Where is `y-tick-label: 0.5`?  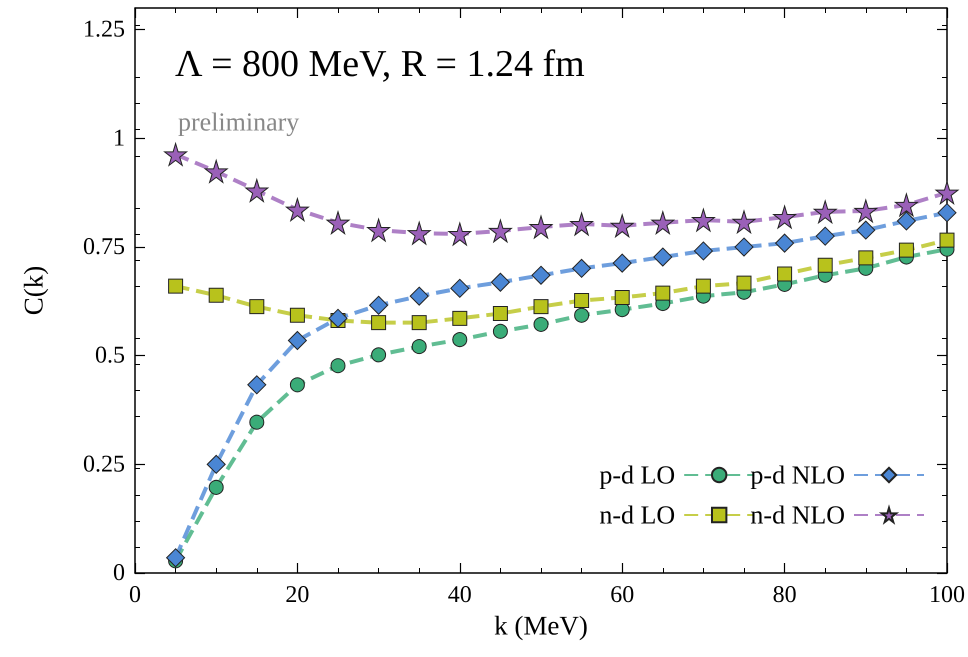 y-tick-label: 0.5 is located at coordinates (110, 355).